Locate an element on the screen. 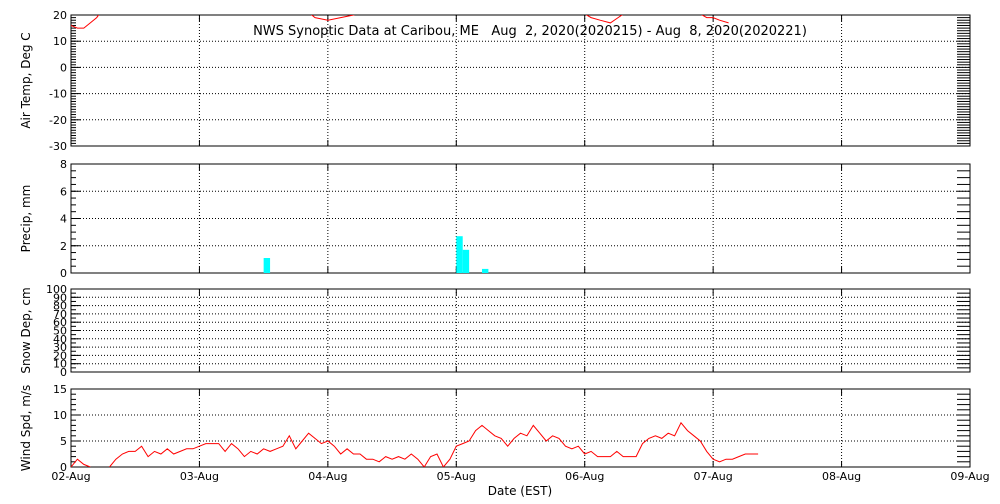  y-tick-label: -20 is located at coordinates (58, 120).